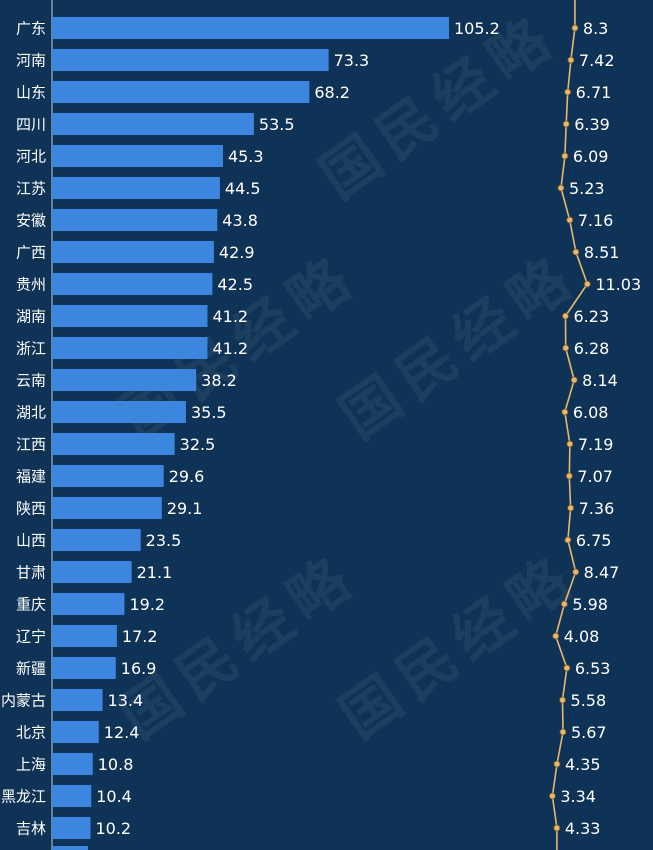 The image size is (653, 850). What do you see at coordinates (155, 572) in the screenshot?
I see `bar-value-label: 21.1` at bounding box center [155, 572].